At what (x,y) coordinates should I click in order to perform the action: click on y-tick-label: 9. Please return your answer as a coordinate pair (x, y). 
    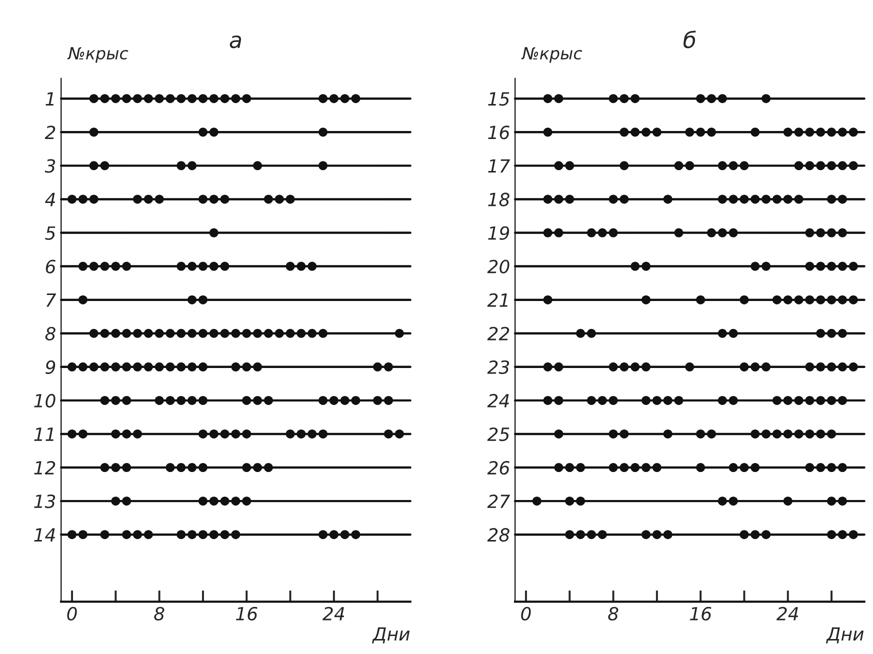
    Looking at the image, I should click on (51, 367).